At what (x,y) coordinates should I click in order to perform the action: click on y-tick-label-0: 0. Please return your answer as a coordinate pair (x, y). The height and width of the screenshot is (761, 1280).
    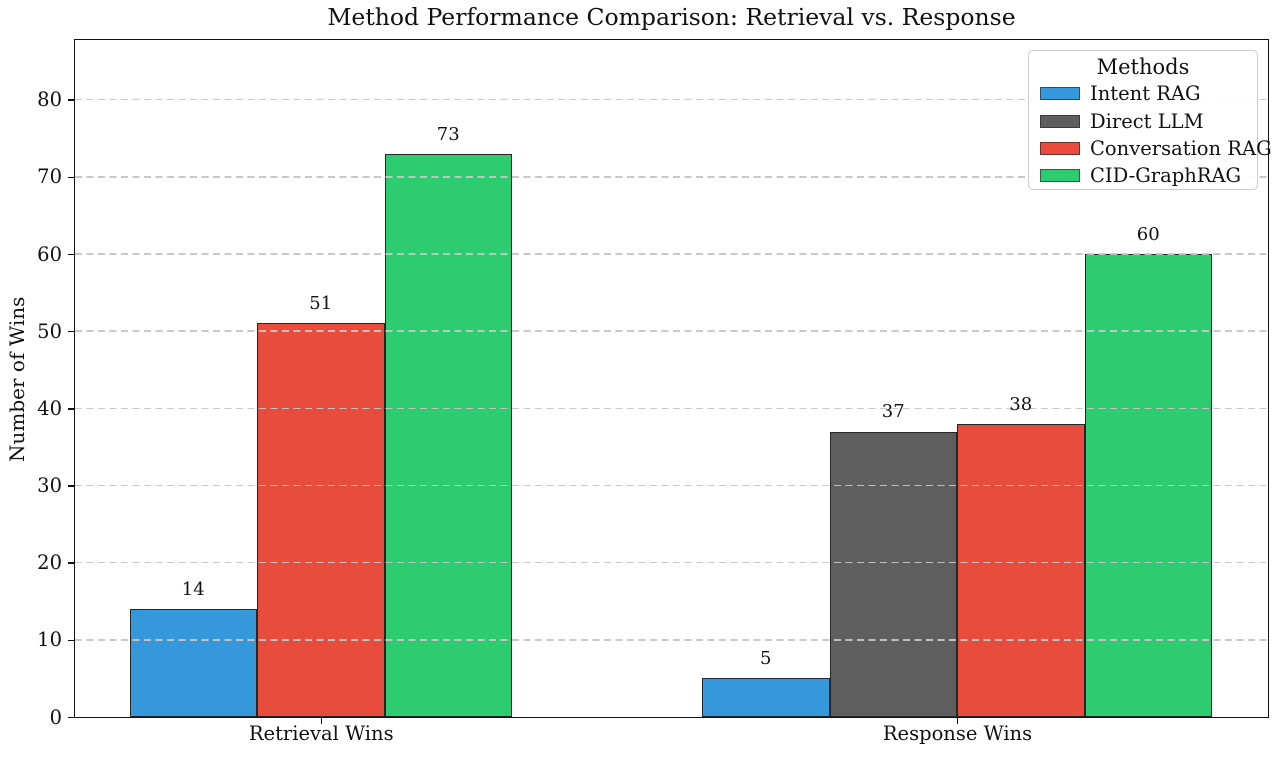
    Looking at the image, I should click on (55, 717).